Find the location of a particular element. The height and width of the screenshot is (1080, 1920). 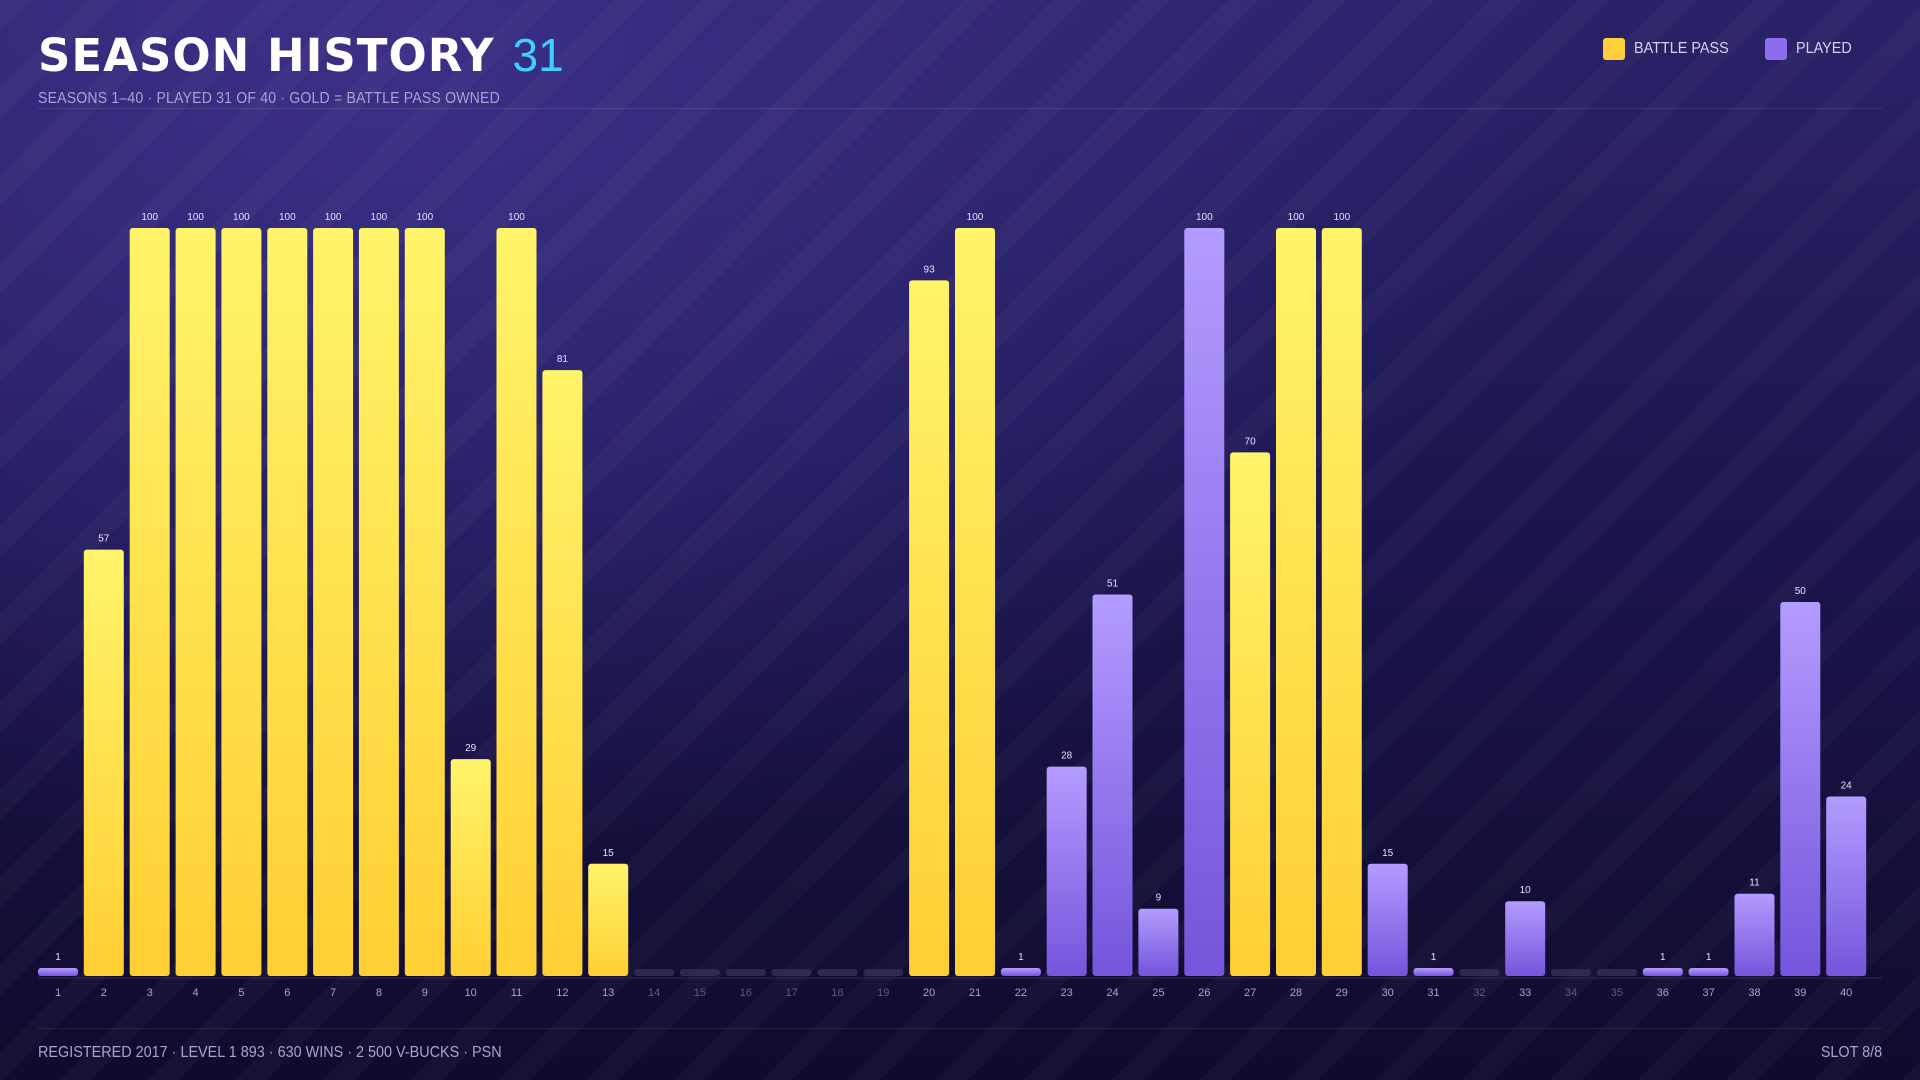

played-count: 31 is located at coordinates (538, 55).